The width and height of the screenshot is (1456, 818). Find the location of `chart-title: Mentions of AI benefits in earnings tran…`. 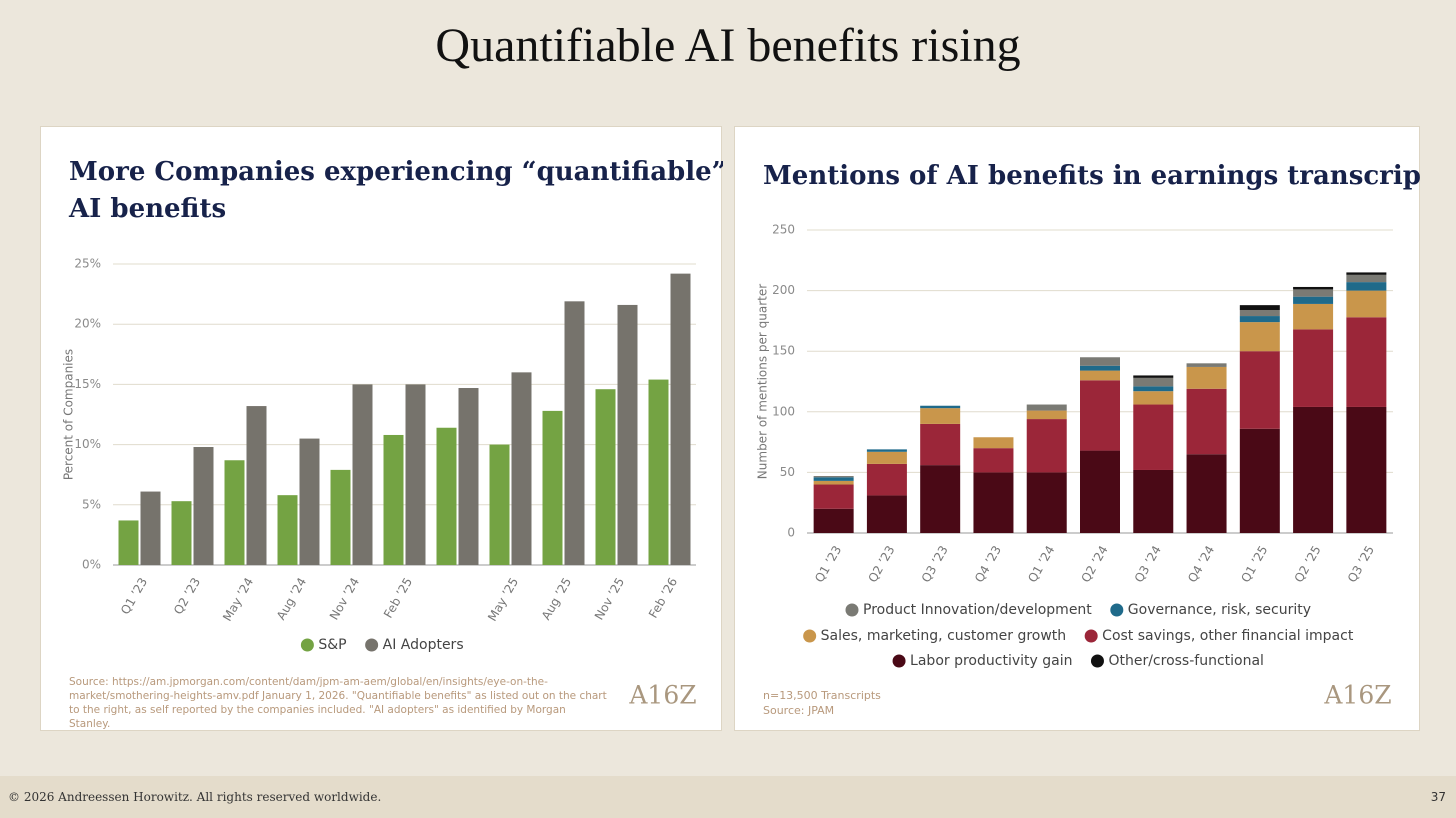

chart-title: Mentions of AI benefits in earnings tran… is located at coordinates (1092, 176).